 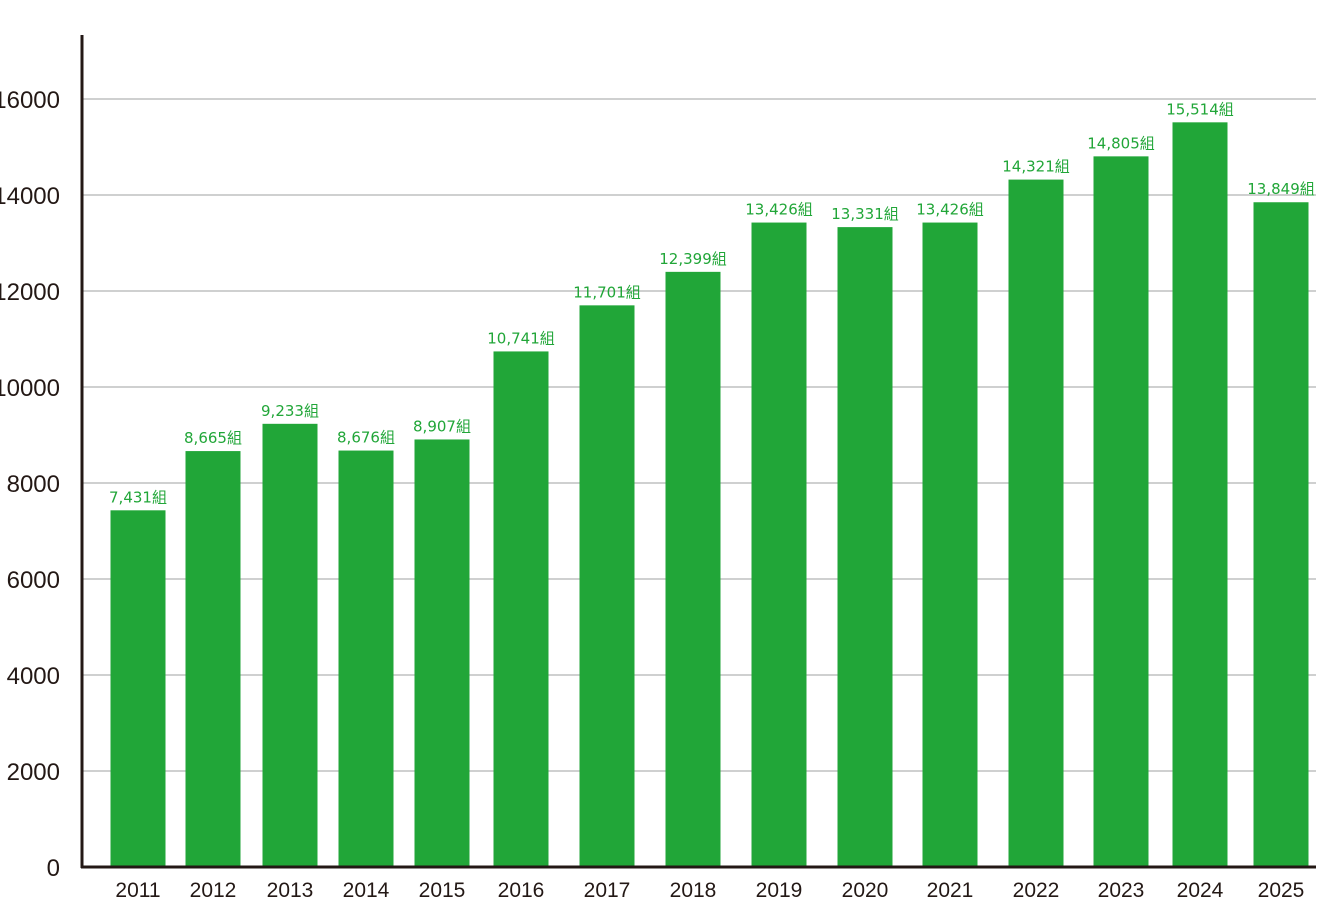 What do you see at coordinates (33, 676) in the screenshot?
I see `y-tick-label: 4000` at bounding box center [33, 676].